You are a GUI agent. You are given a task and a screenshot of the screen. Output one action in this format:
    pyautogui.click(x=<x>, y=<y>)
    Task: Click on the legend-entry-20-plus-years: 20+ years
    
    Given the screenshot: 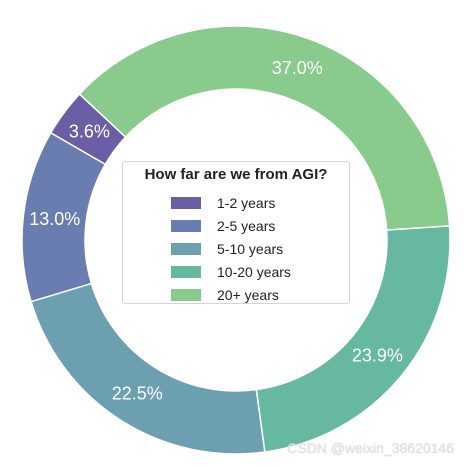 What is the action you would take?
    pyautogui.click(x=225, y=295)
    